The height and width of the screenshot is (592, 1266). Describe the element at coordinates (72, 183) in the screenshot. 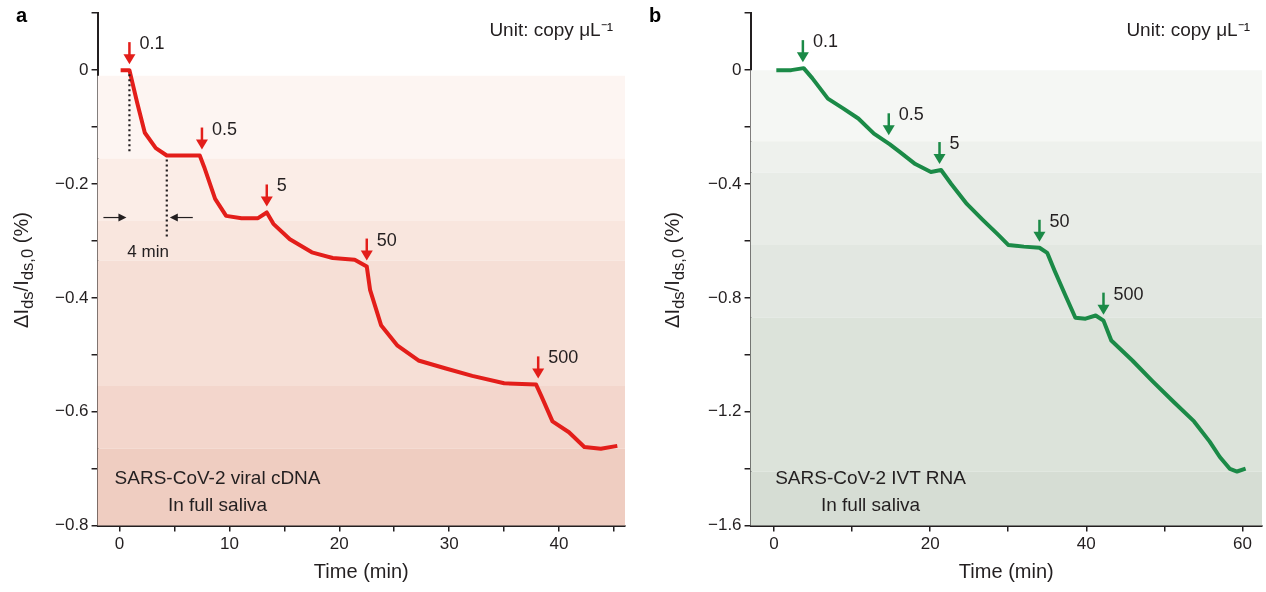

I see `y-tick-label: −0.2` at that location.